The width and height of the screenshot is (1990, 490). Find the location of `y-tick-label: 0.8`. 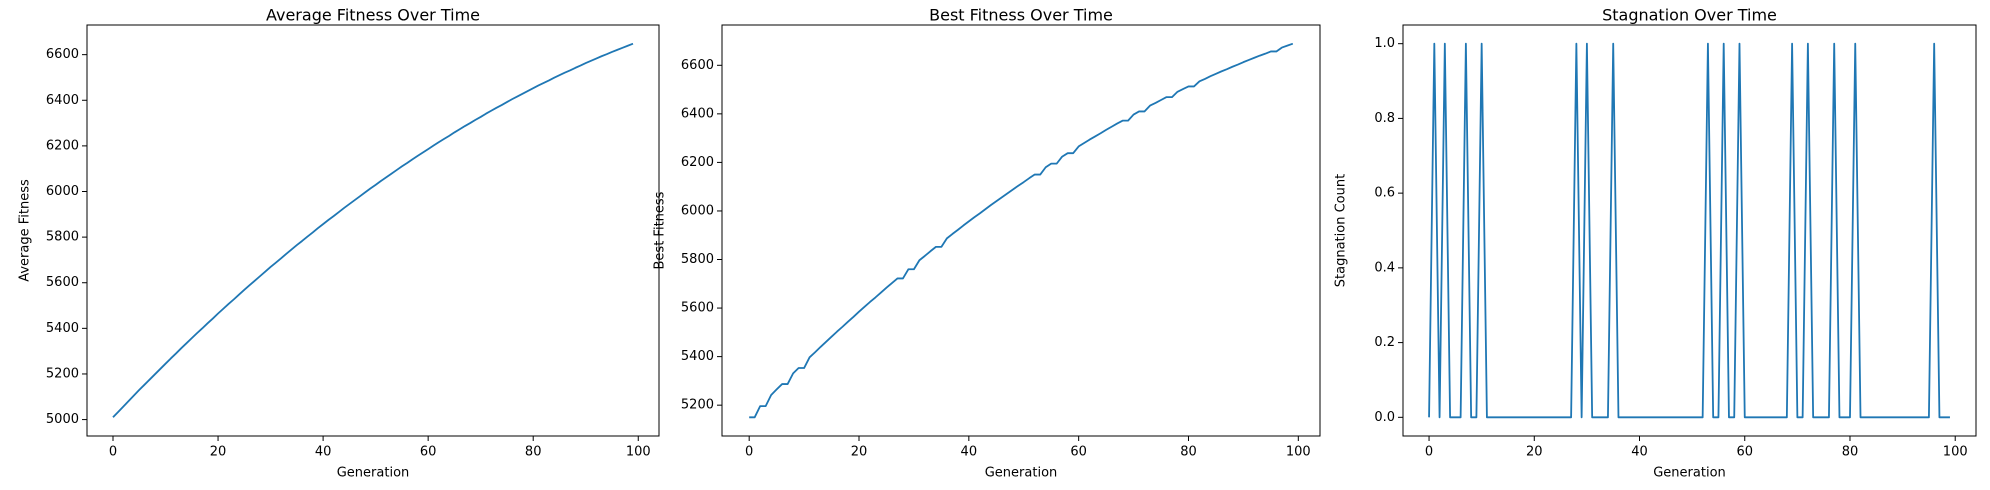

y-tick-label: 0.8 is located at coordinates (1384, 118).